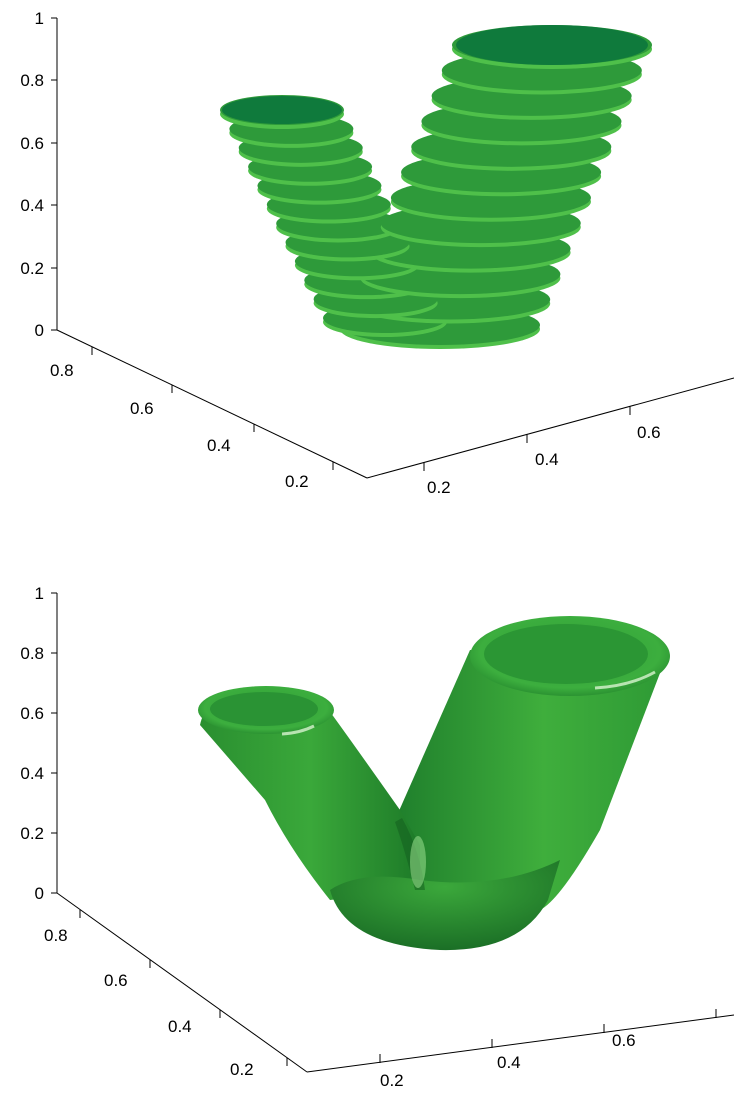 This screenshot has width=734, height=1095. I want to click on left-stack-top-cap, so click(282, 110).